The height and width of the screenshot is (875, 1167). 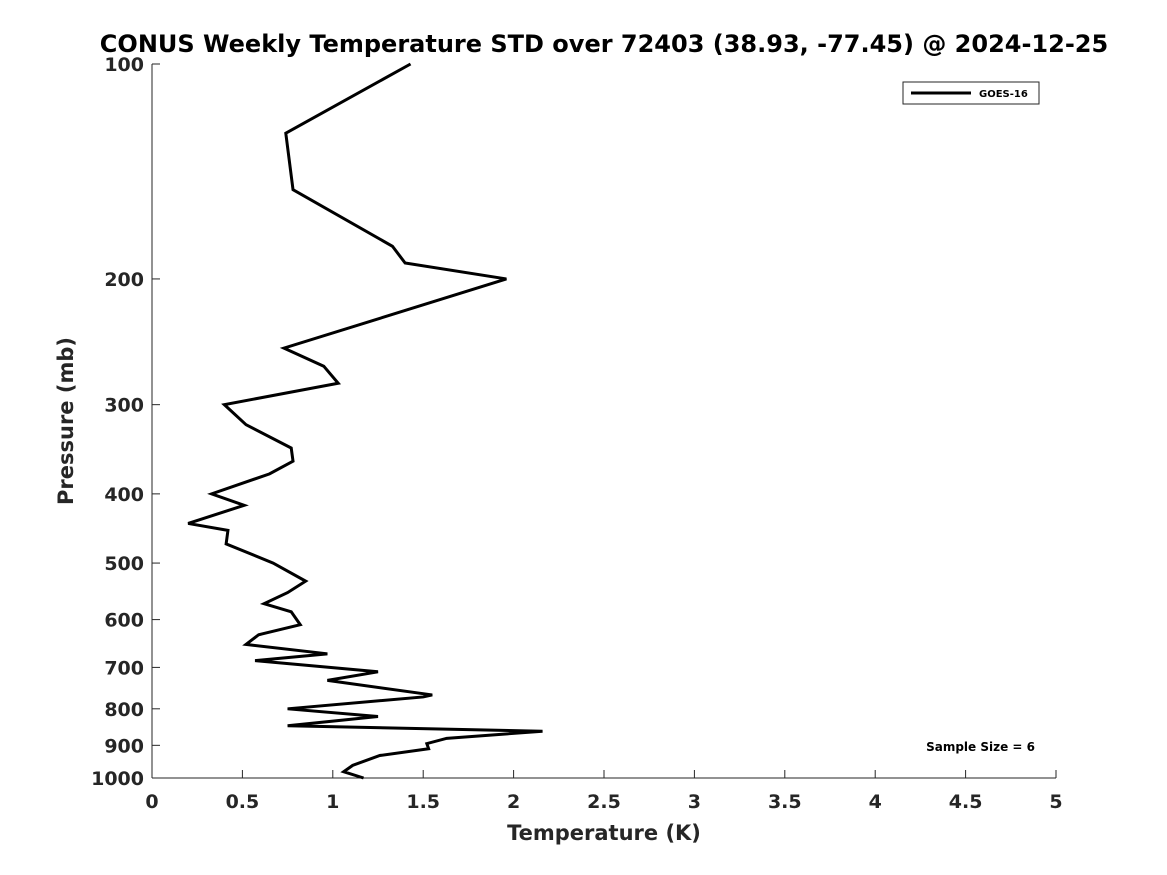 I want to click on x-tick-label: 4, so click(x=875, y=802).